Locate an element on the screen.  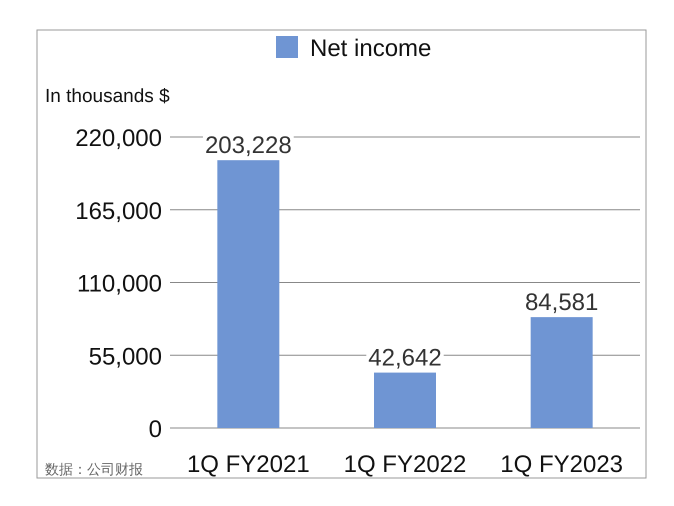
x-tick-label: 1Q FY2021 is located at coordinates (248, 464).